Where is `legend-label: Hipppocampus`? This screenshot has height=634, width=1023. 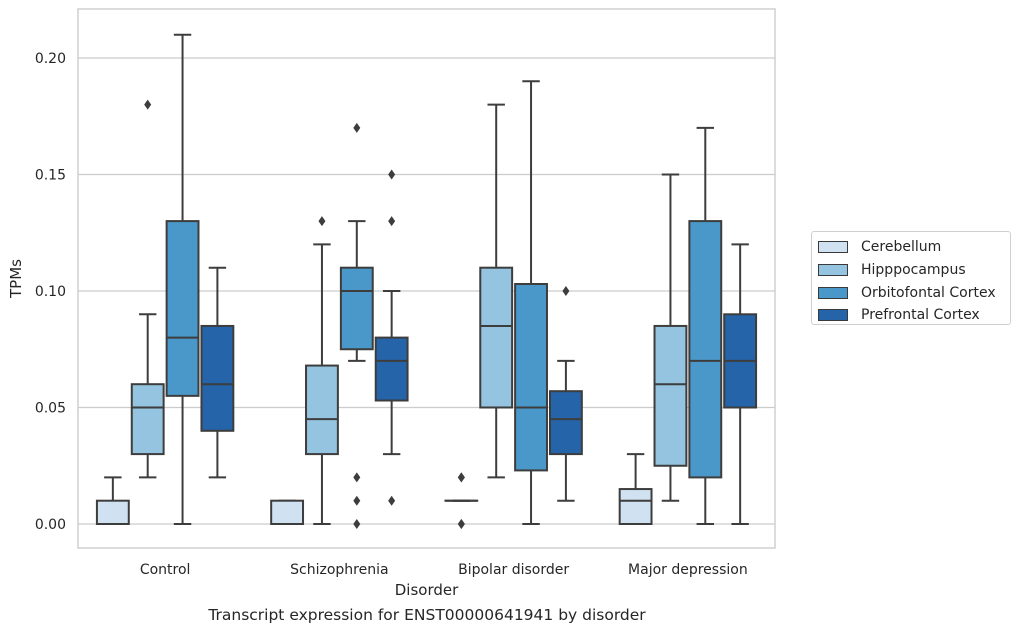 legend-label: Hipppocampus is located at coordinates (913, 270).